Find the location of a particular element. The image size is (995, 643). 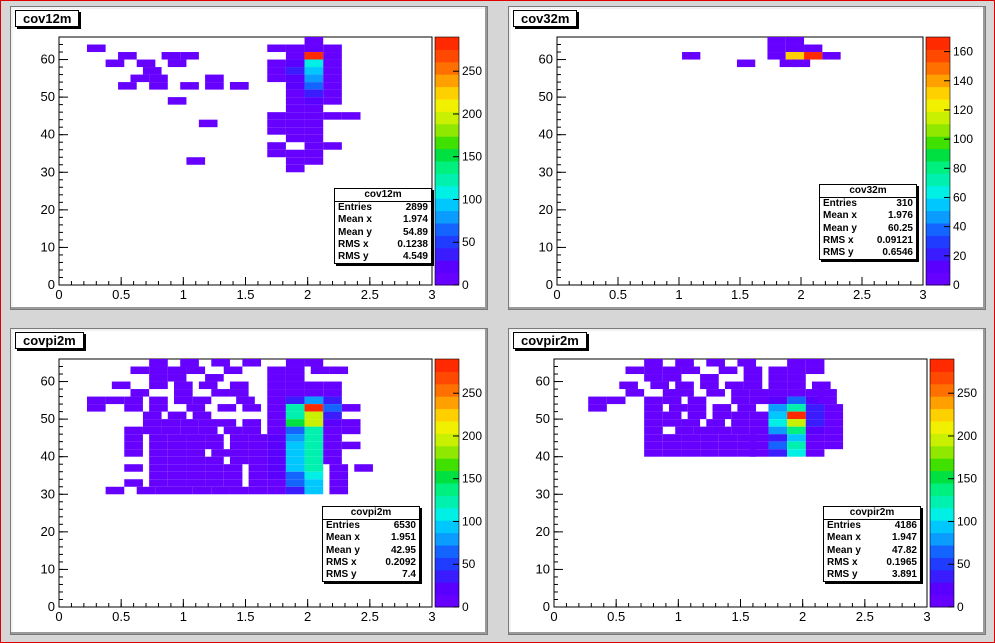

z-tick-label: 150 is located at coordinates (967, 479).